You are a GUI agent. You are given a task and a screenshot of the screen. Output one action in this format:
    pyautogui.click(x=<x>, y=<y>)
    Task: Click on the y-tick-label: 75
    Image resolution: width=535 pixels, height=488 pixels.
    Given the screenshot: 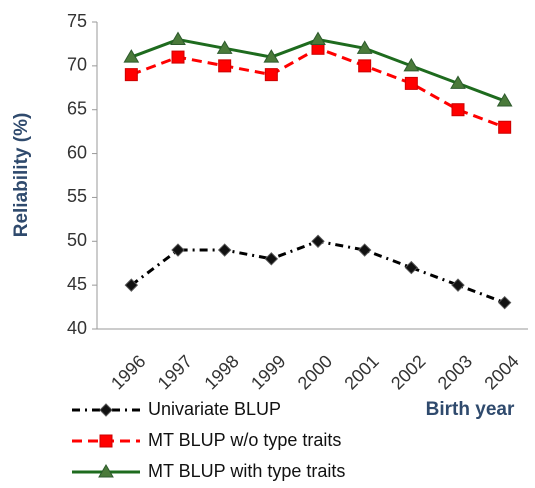 What is the action you would take?
    pyautogui.click(x=77, y=21)
    